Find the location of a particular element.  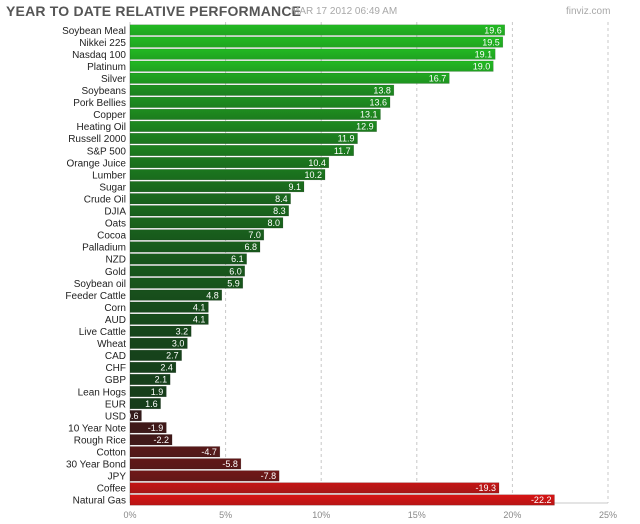

bar-value-label: 16.7 is located at coordinates (438, 78).